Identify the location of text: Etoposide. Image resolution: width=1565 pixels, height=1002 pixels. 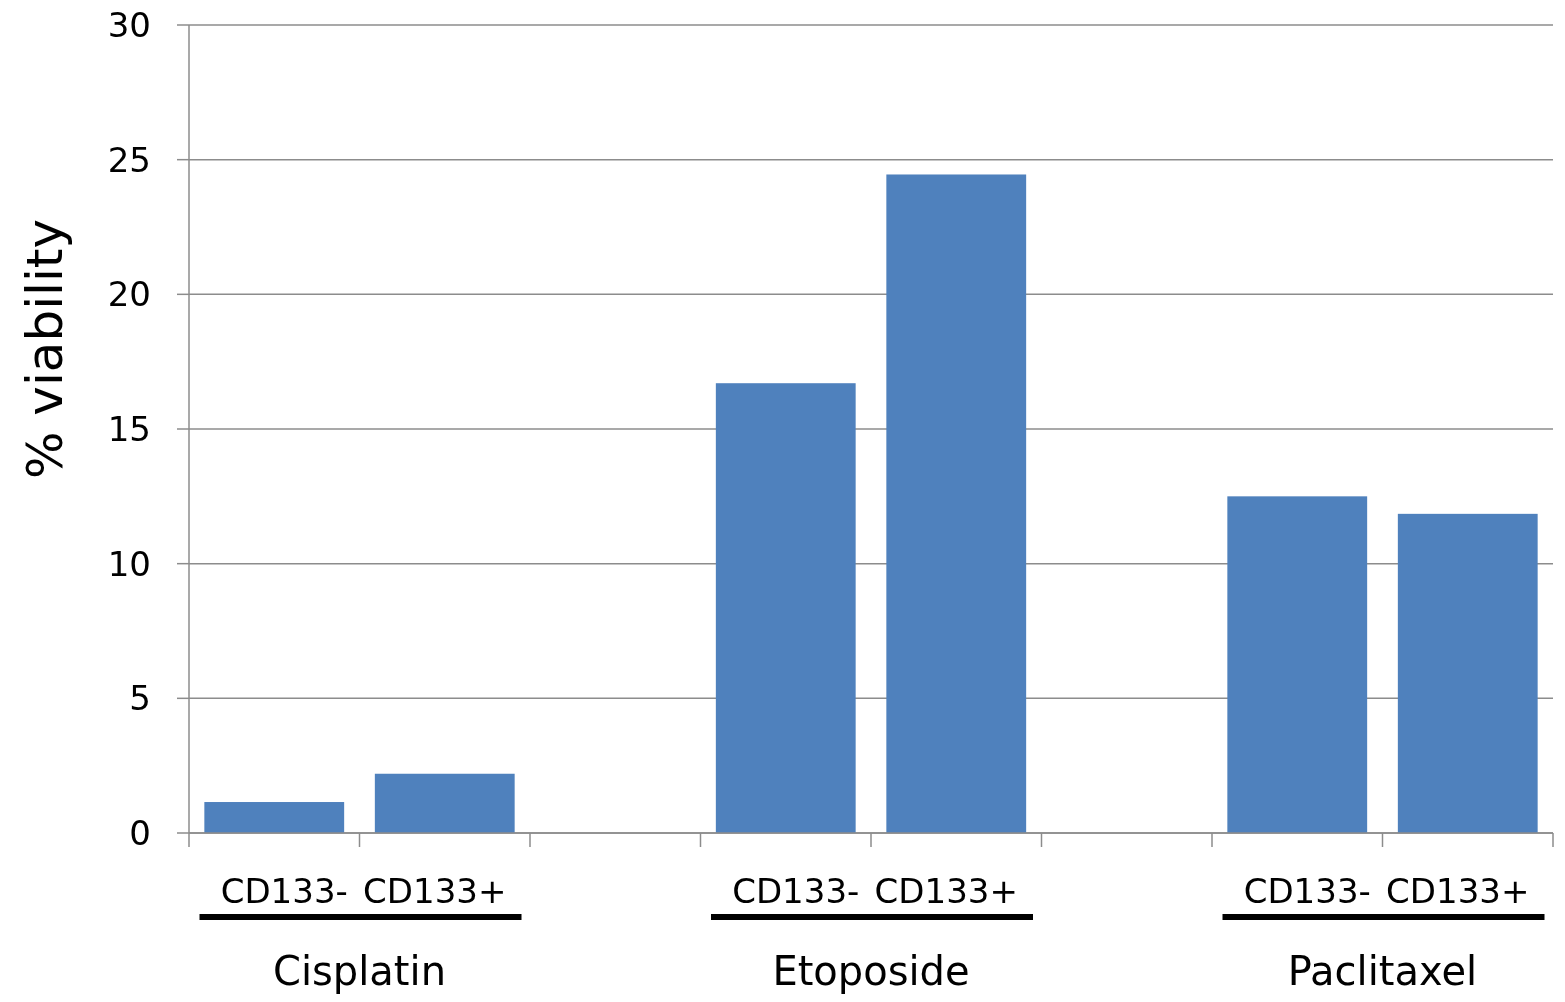
(871, 971).